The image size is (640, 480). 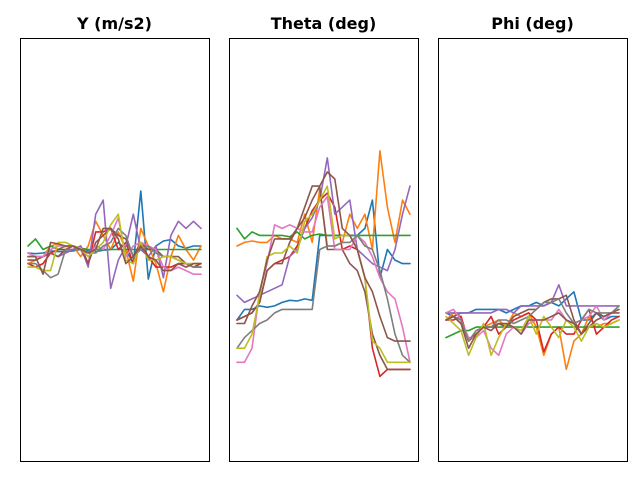 What do you see at coordinates (532, 23) in the screenshot?
I see `subplot-title: Phi (deg)` at bounding box center [532, 23].